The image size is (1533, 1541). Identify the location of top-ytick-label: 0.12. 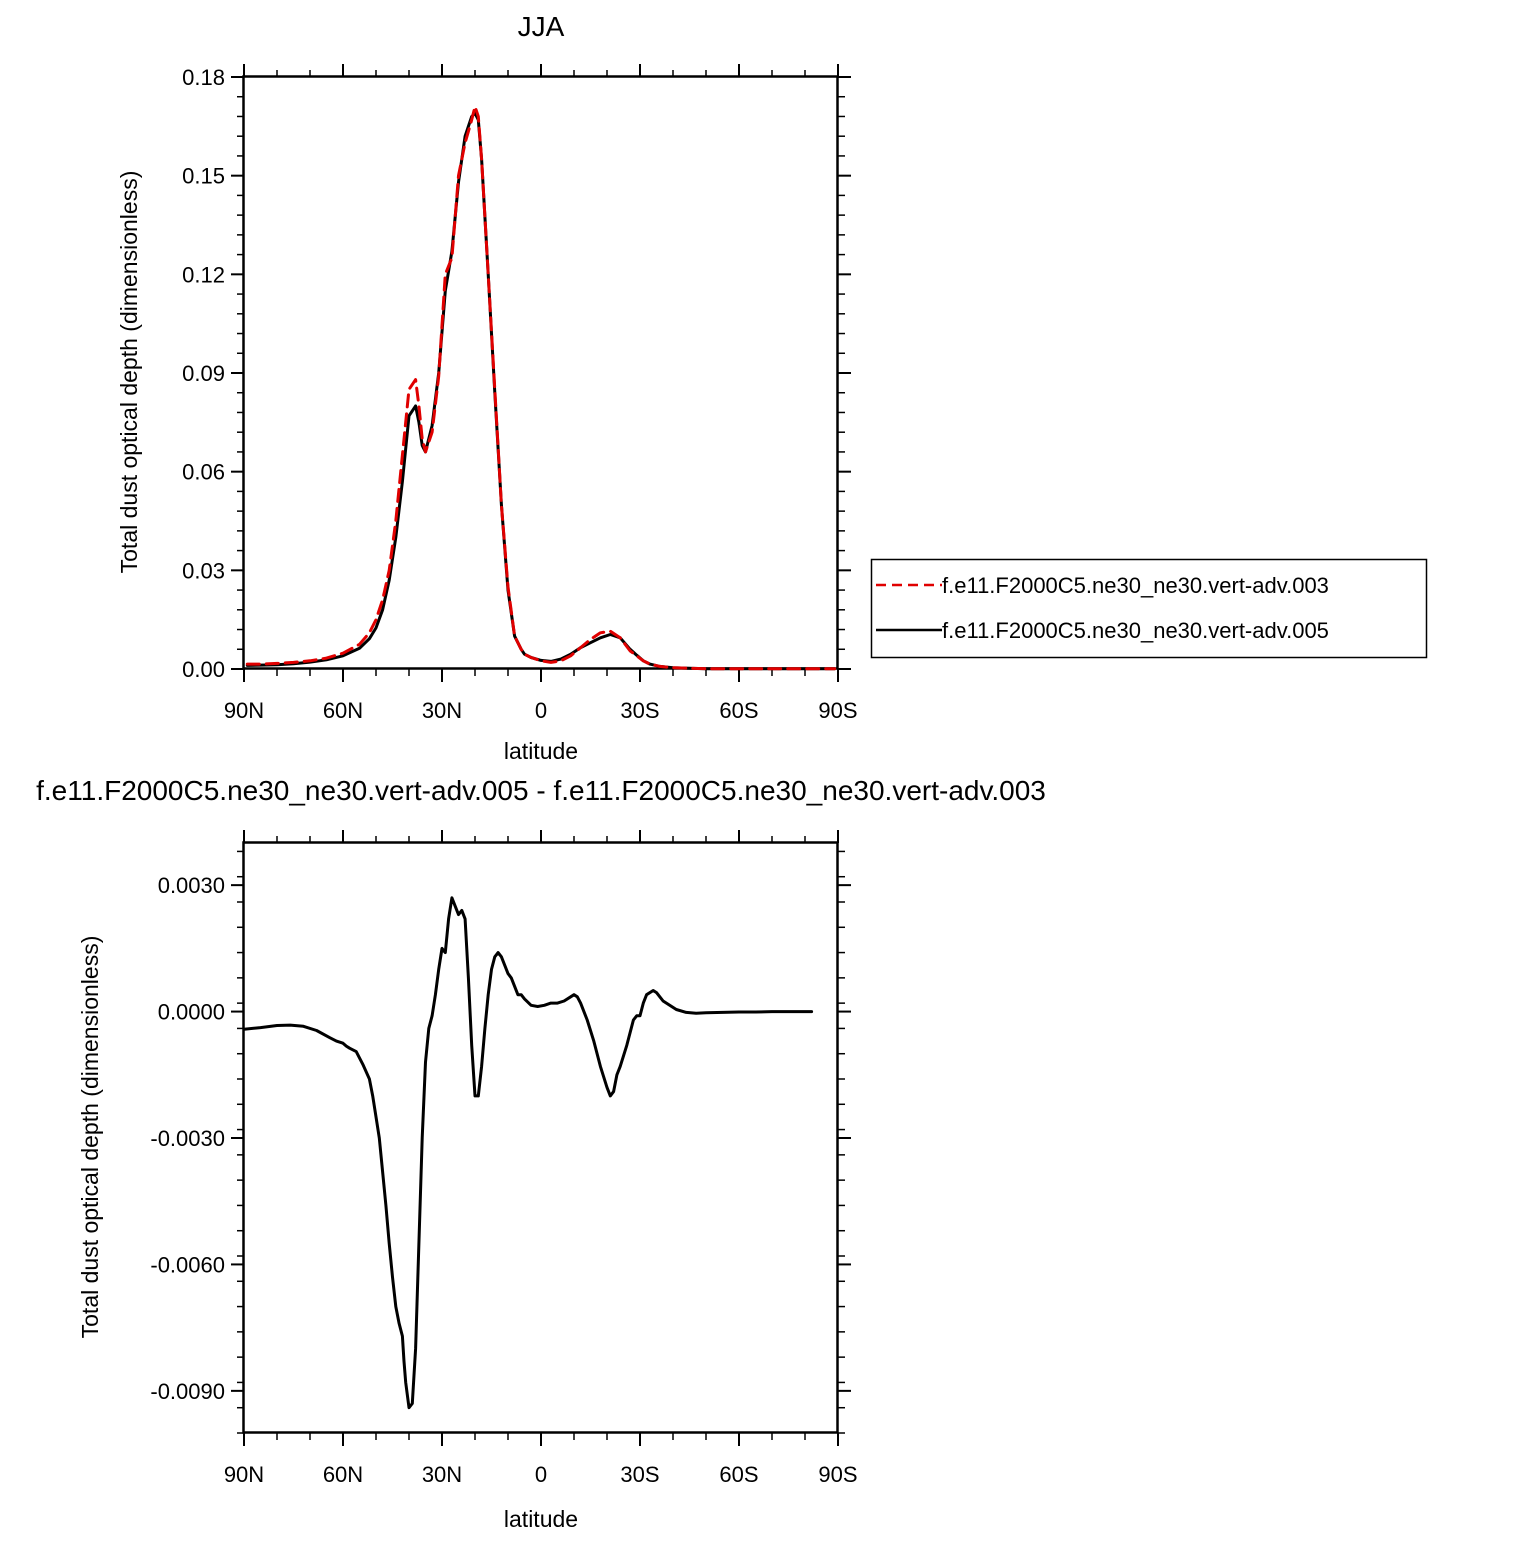
(203, 274).